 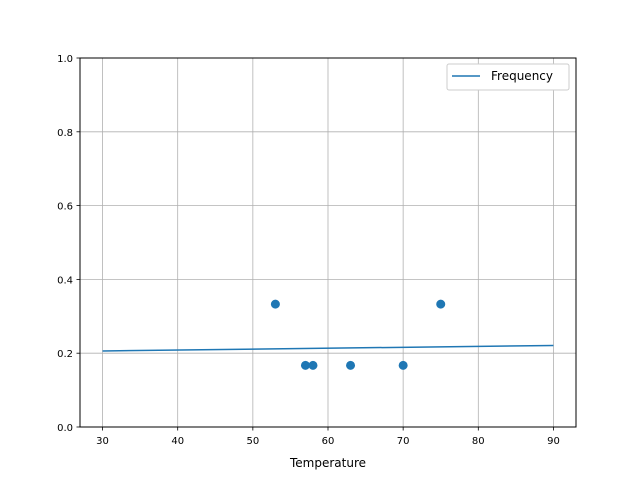 I want to click on x-tick-label: 50, so click(x=252, y=441).